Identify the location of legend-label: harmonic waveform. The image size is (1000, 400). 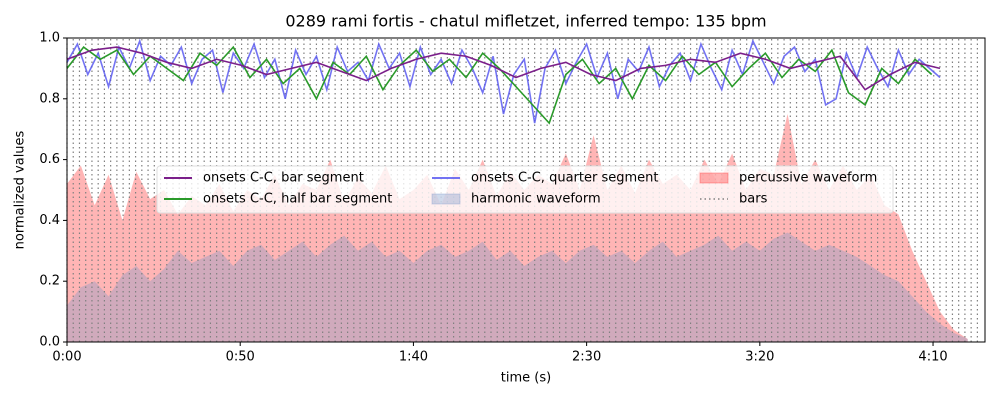
(536, 199).